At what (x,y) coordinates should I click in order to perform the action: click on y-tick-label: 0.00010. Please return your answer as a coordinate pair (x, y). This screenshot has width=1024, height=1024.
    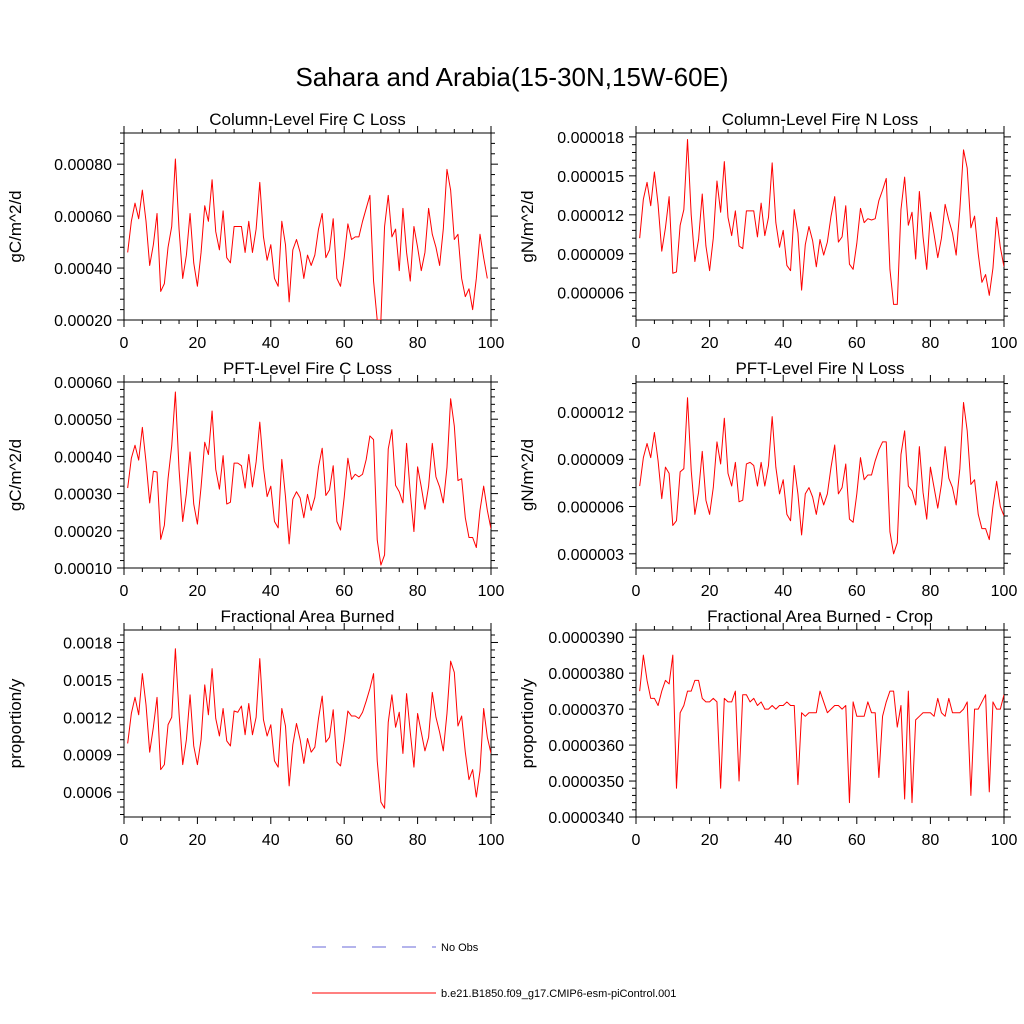
    Looking at the image, I should click on (83, 569).